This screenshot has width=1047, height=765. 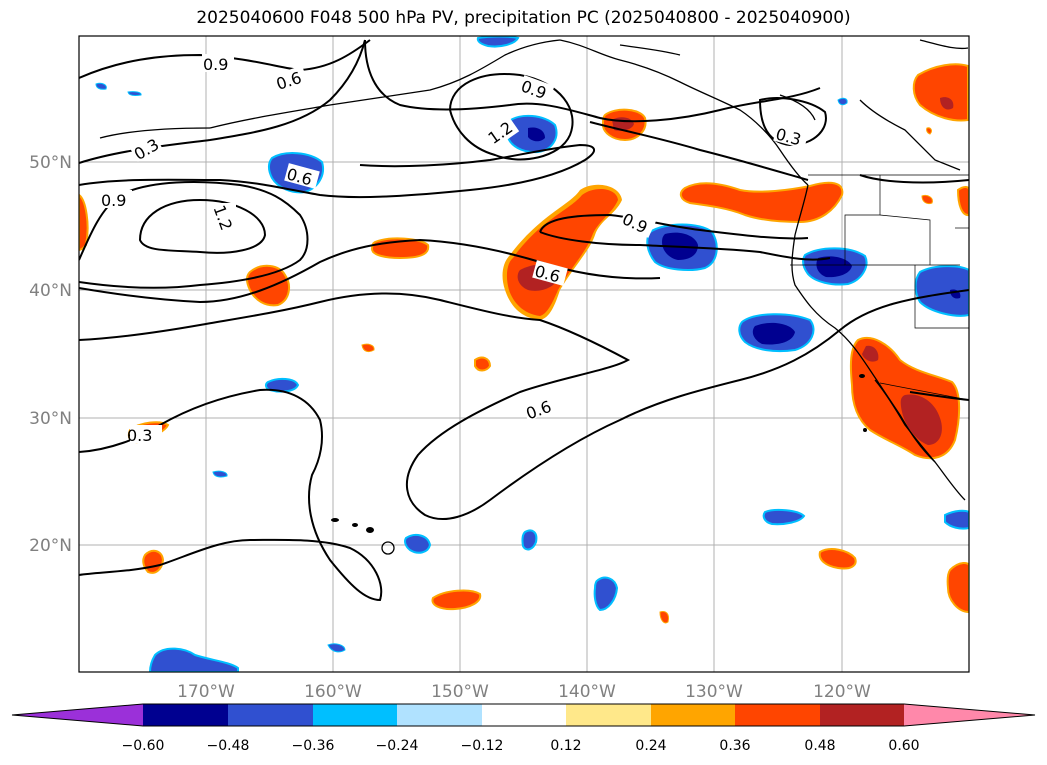 What do you see at coordinates (50, 354) in the screenshot?
I see `latitude-labels: 50°N 40°N 30°N 20°N` at bounding box center [50, 354].